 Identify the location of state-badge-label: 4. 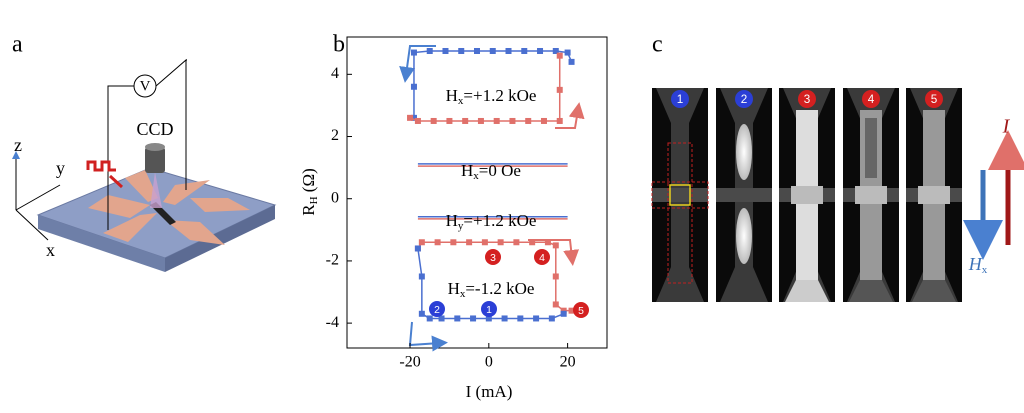
(871, 99).